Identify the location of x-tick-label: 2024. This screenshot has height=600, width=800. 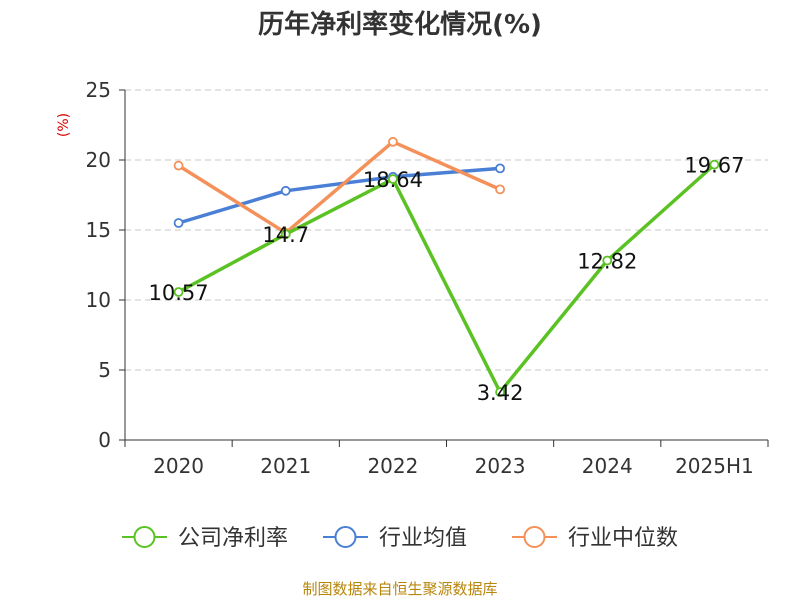
(607, 466).